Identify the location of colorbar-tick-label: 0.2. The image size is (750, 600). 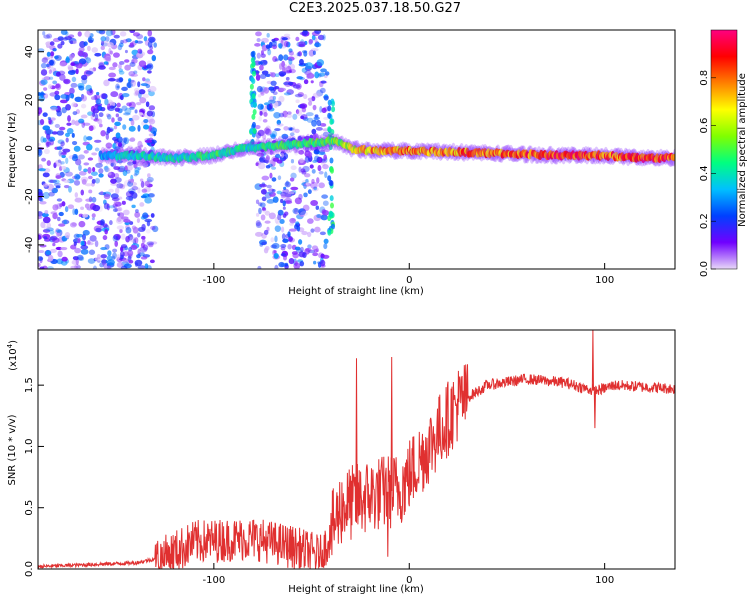
(704, 221).